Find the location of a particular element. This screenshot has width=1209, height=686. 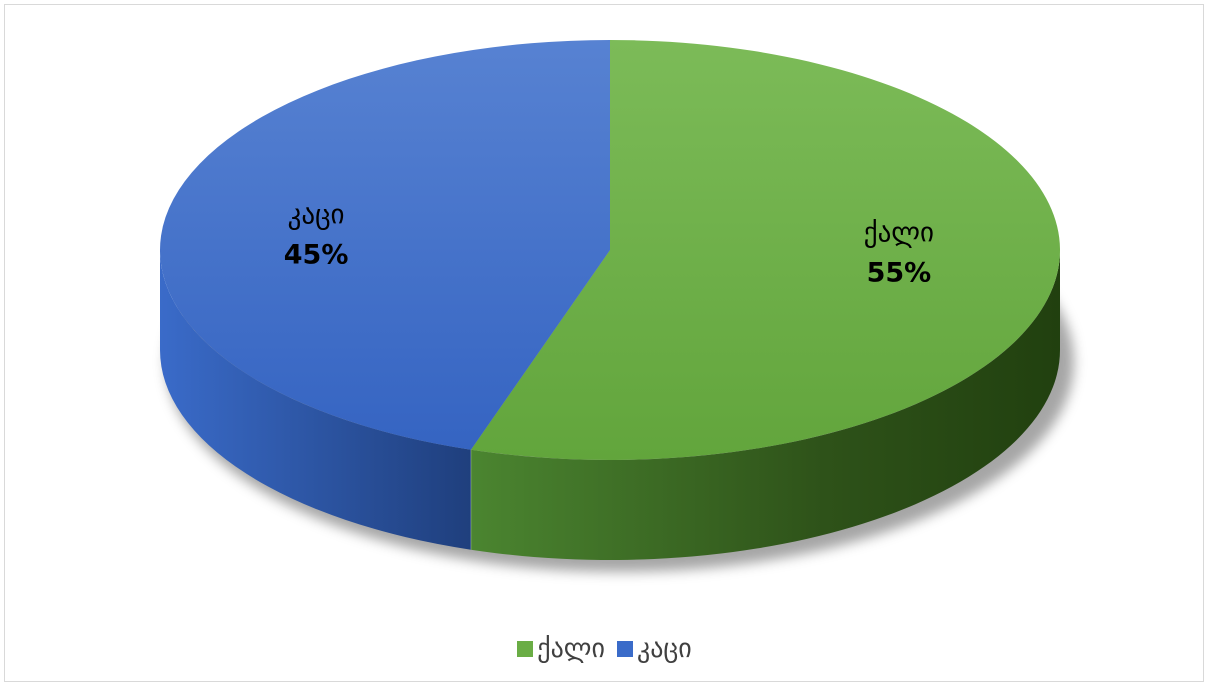

slice-value-female: 55% is located at coordinates (899, 272).